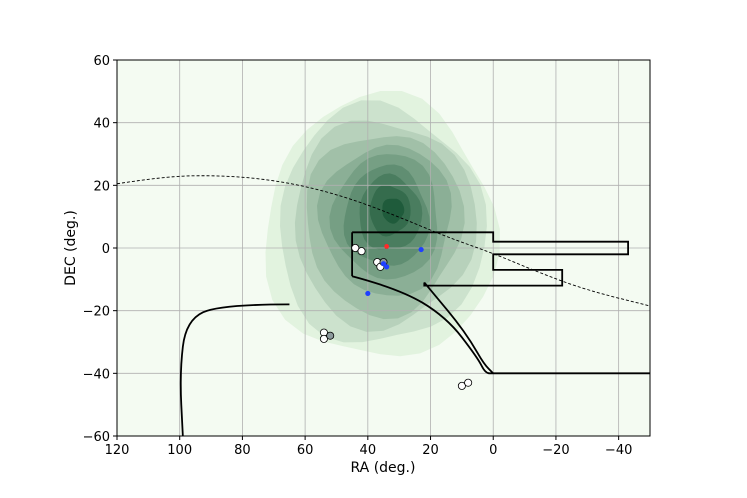  What do you see at coordinates (500, 325) in the screenshot?
I see `outline-curve-left` at bounding box center [500, 325].